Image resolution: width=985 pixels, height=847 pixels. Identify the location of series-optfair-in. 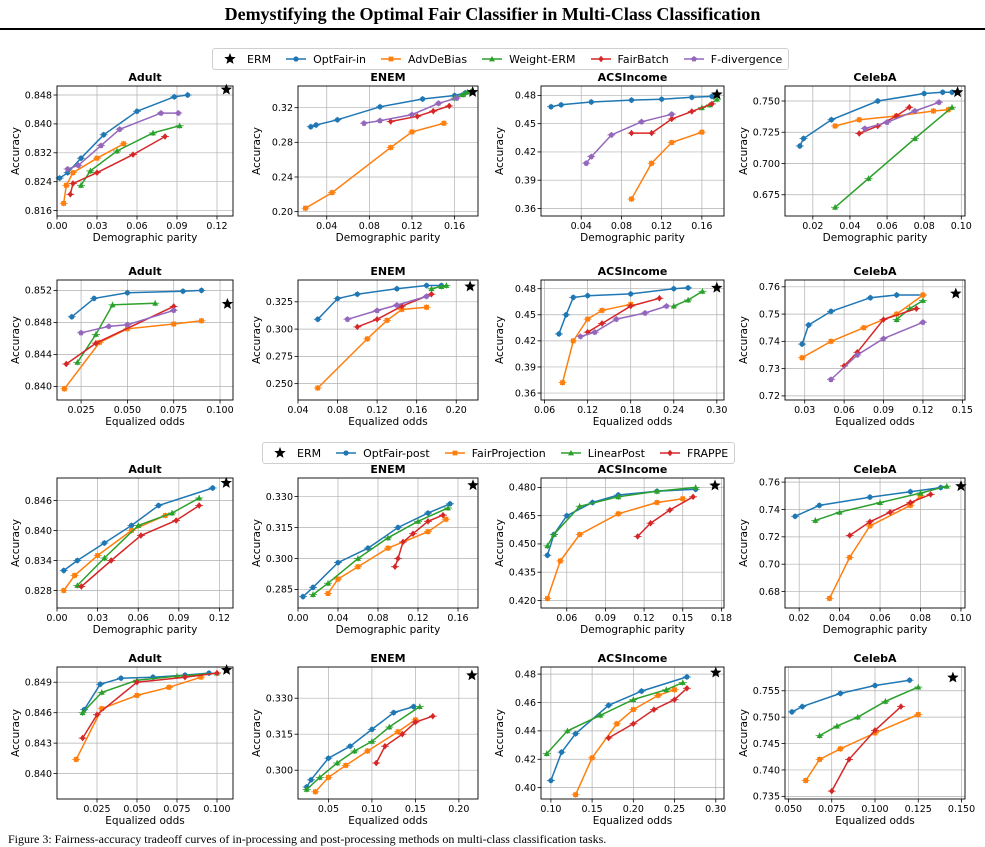
(136, 303).